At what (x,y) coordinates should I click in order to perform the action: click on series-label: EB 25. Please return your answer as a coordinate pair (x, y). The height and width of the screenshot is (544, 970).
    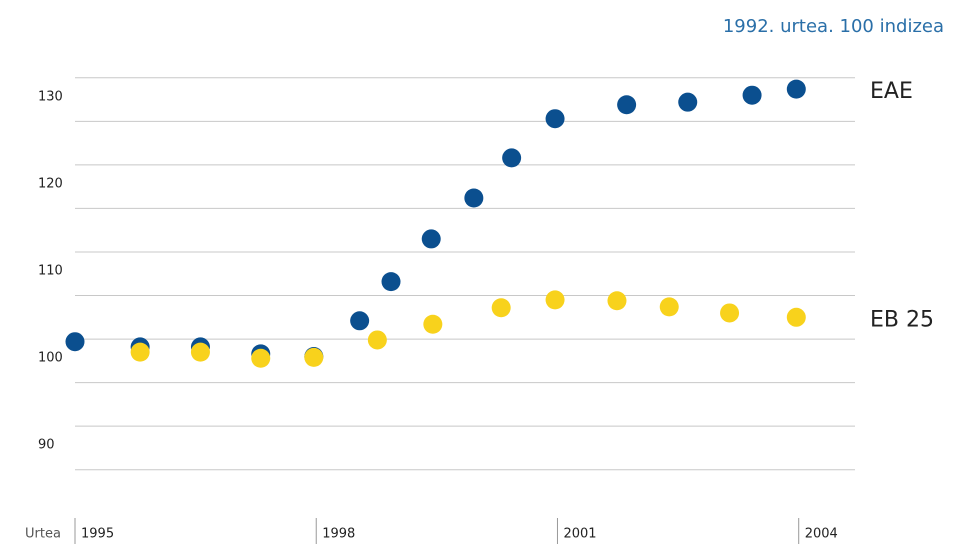
    Looking at the image, I should click on (902, 319).